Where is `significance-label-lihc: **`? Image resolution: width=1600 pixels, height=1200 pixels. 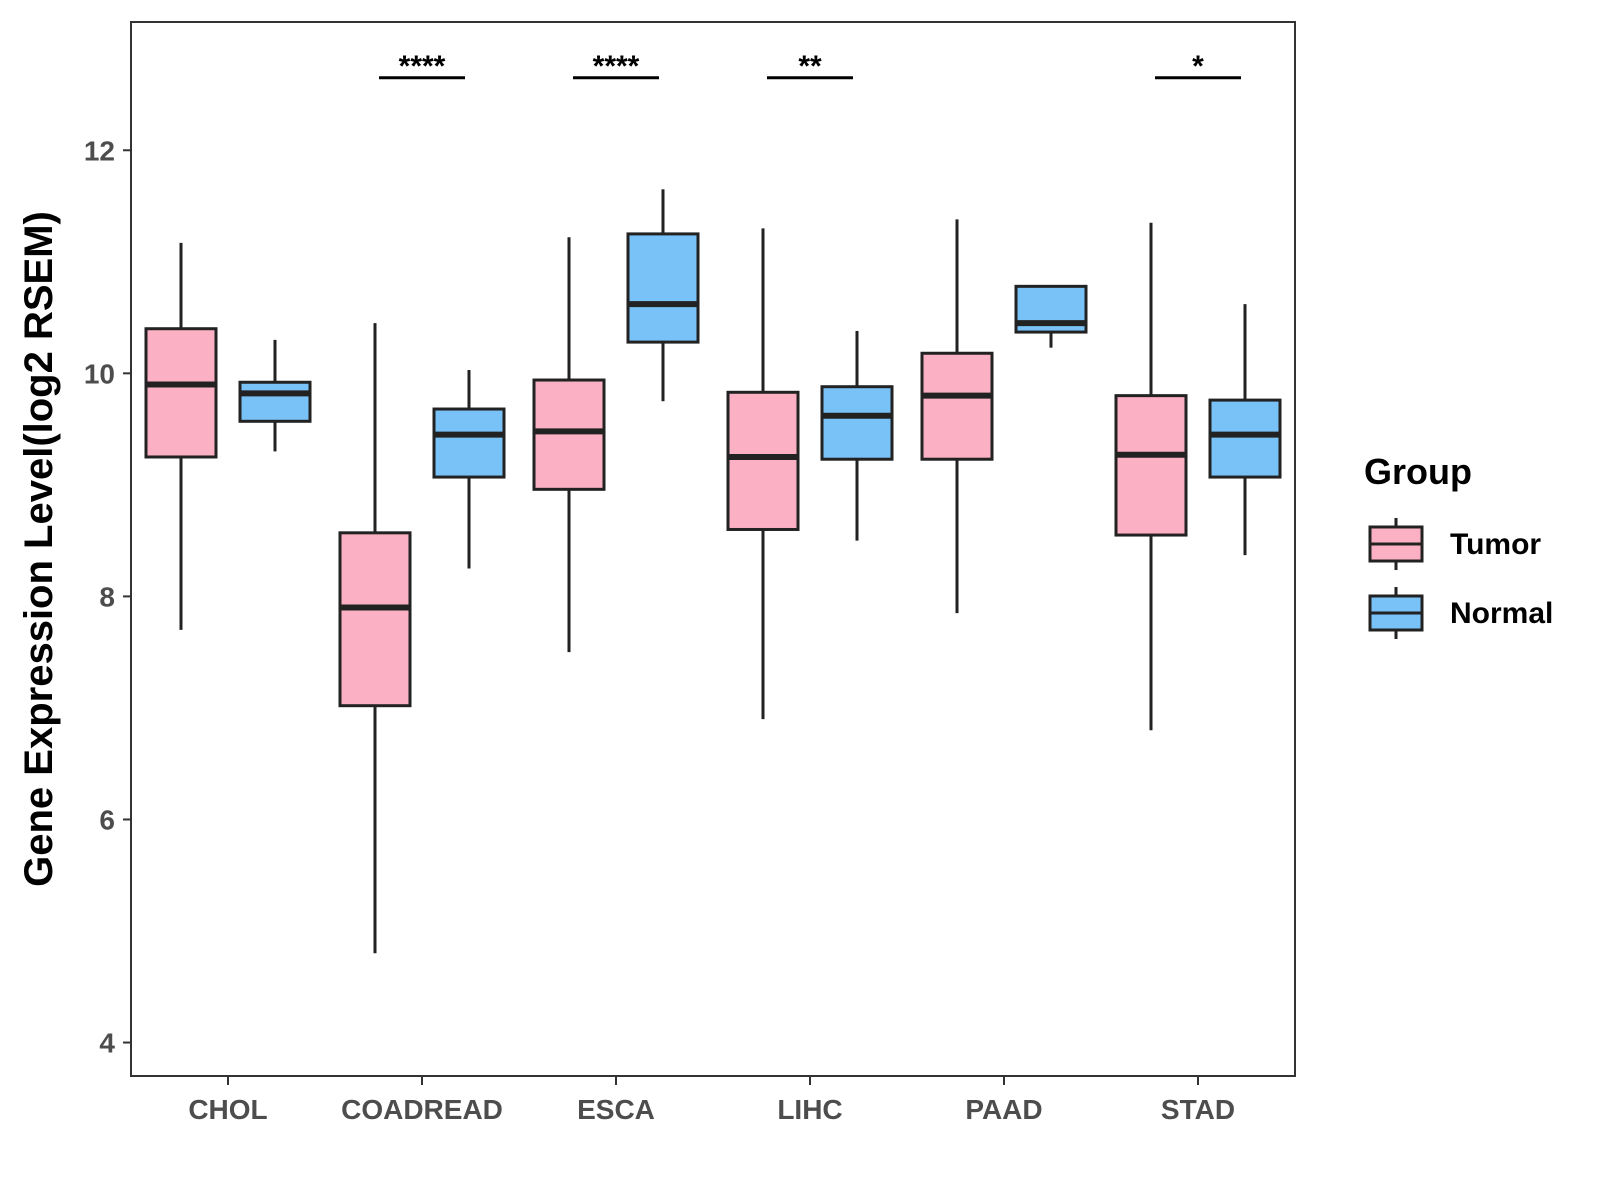
significance-label-lihc: ** is located at coordinates (810, 66).